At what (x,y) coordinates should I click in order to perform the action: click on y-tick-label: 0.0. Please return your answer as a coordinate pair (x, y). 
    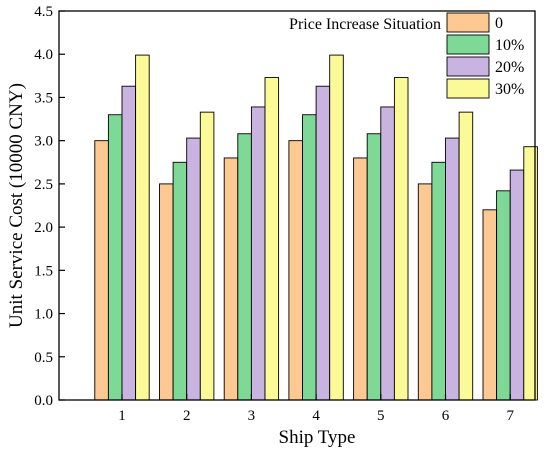
    Looking at the image, I should click on (43, 401).